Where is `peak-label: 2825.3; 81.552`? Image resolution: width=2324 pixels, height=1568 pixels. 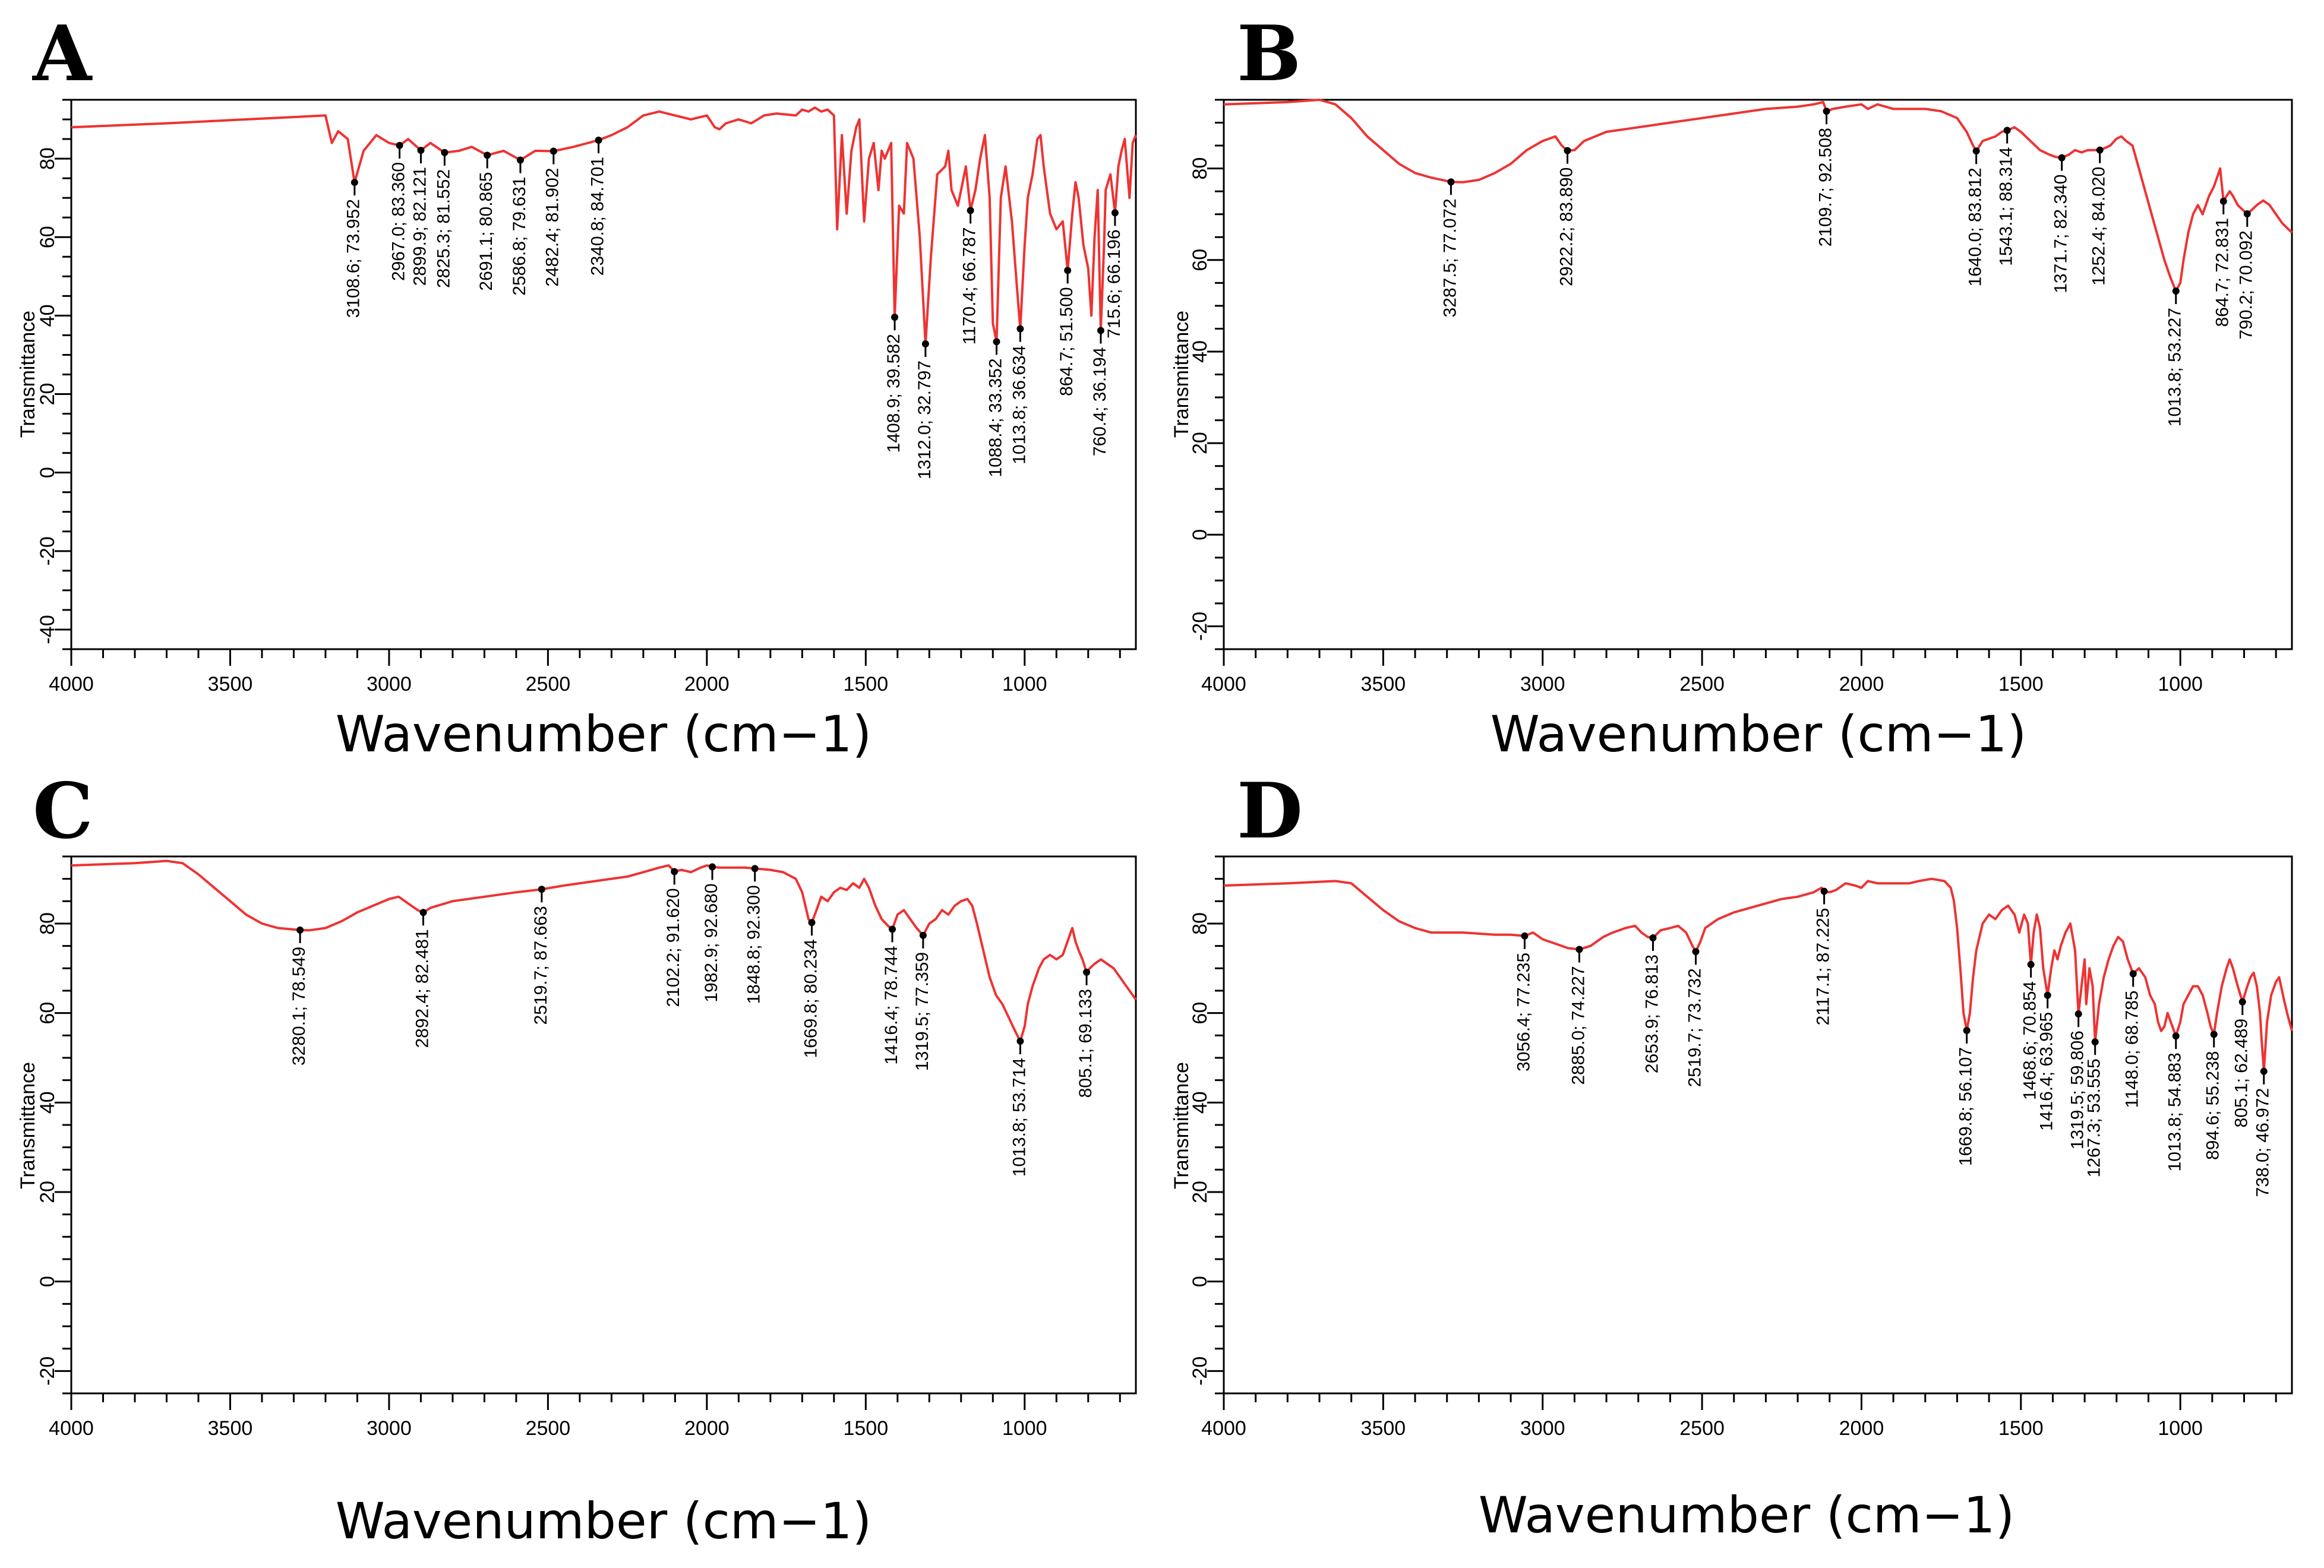
peak-label: 2825.3; 81.552 is located at coordinates (443, 229).